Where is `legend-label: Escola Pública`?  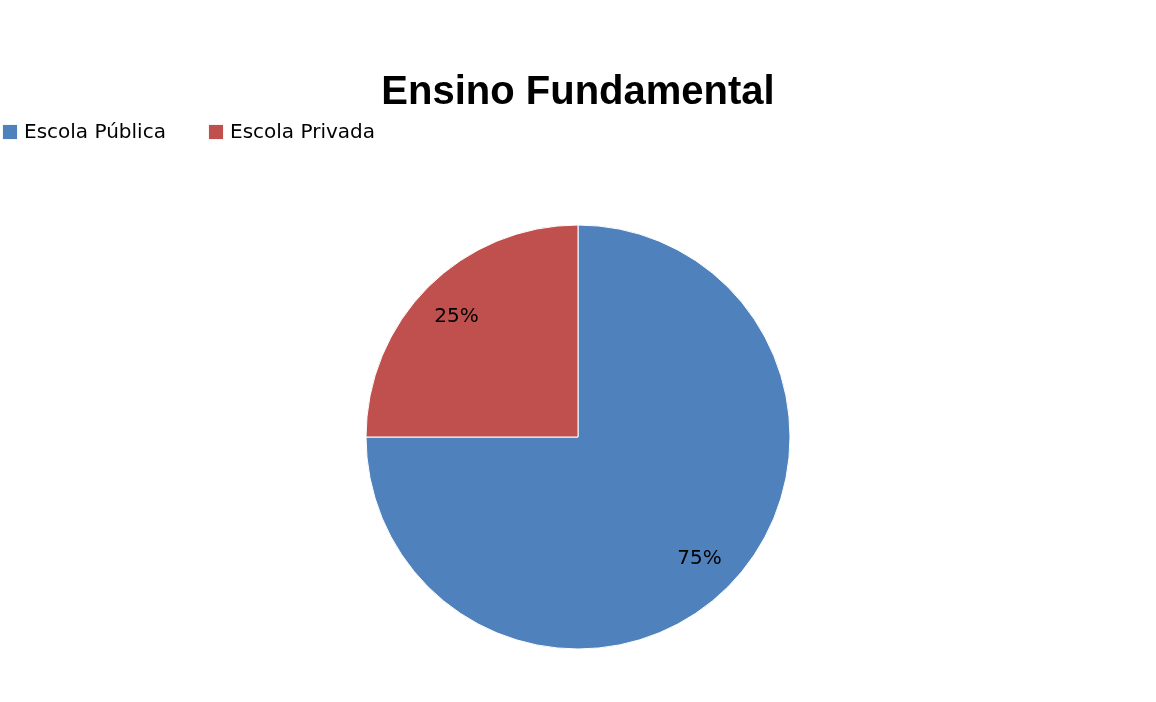 legend-label: Escola Pública is located at coordinates (95, 131).